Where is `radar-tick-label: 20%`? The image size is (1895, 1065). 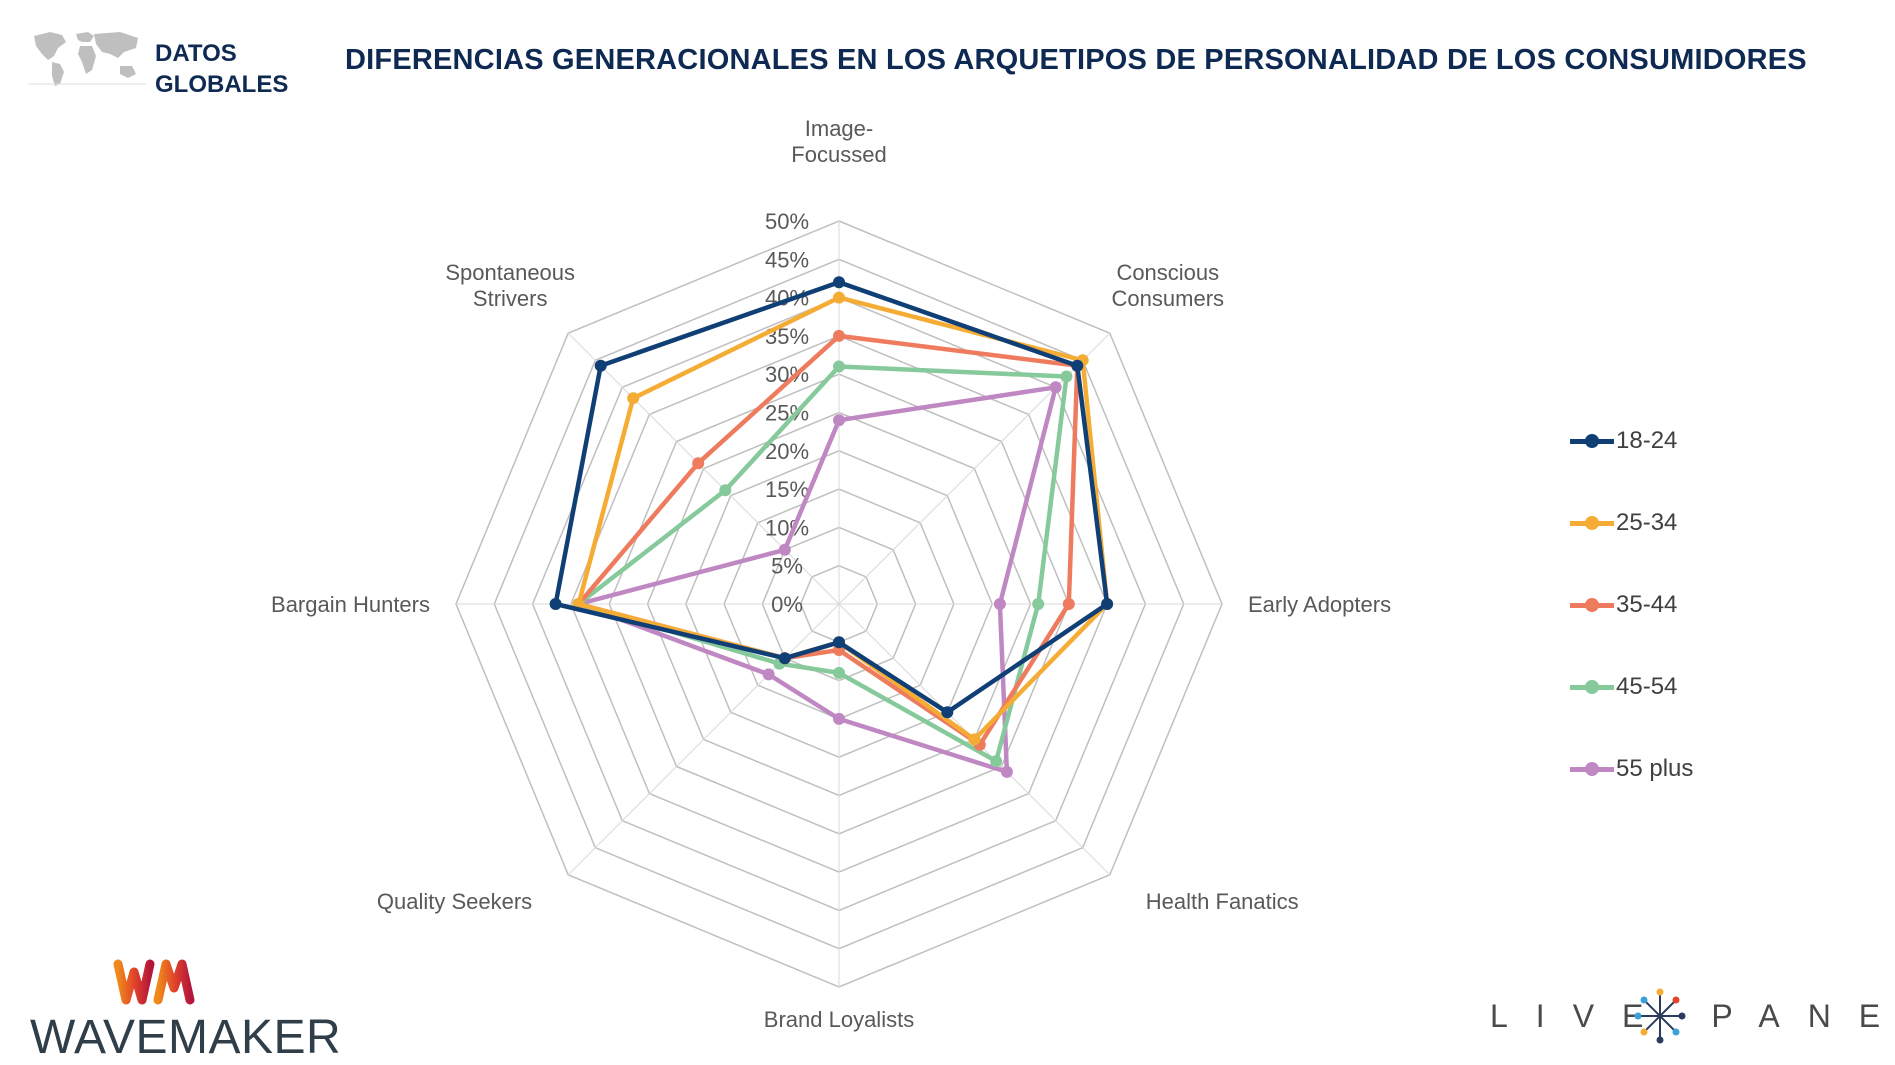 radar-tick-label: 20% is located at coordinates (787, 451).